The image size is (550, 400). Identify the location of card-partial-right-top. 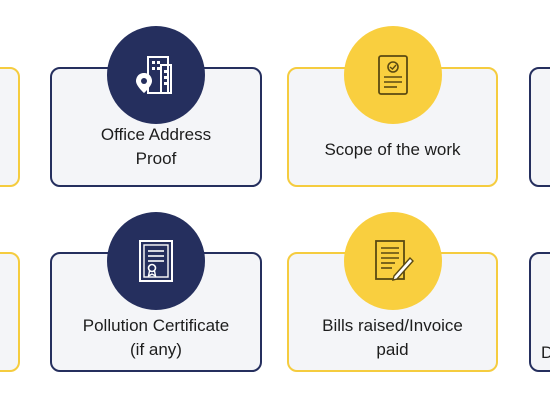
(539, 127).